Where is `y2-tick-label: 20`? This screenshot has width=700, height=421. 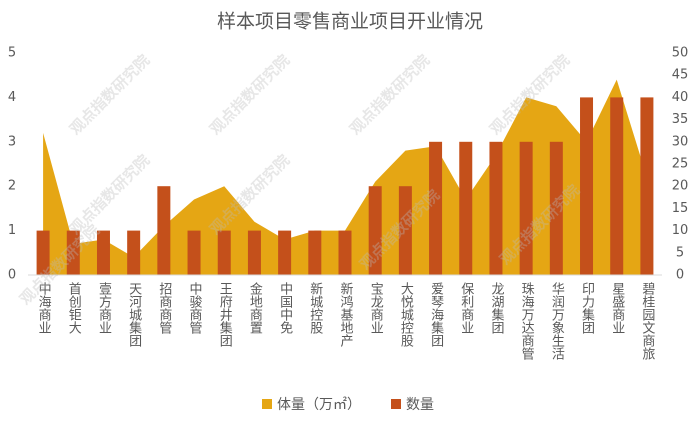 y2-tick-label: 20 is located at coordinates (680, 186).